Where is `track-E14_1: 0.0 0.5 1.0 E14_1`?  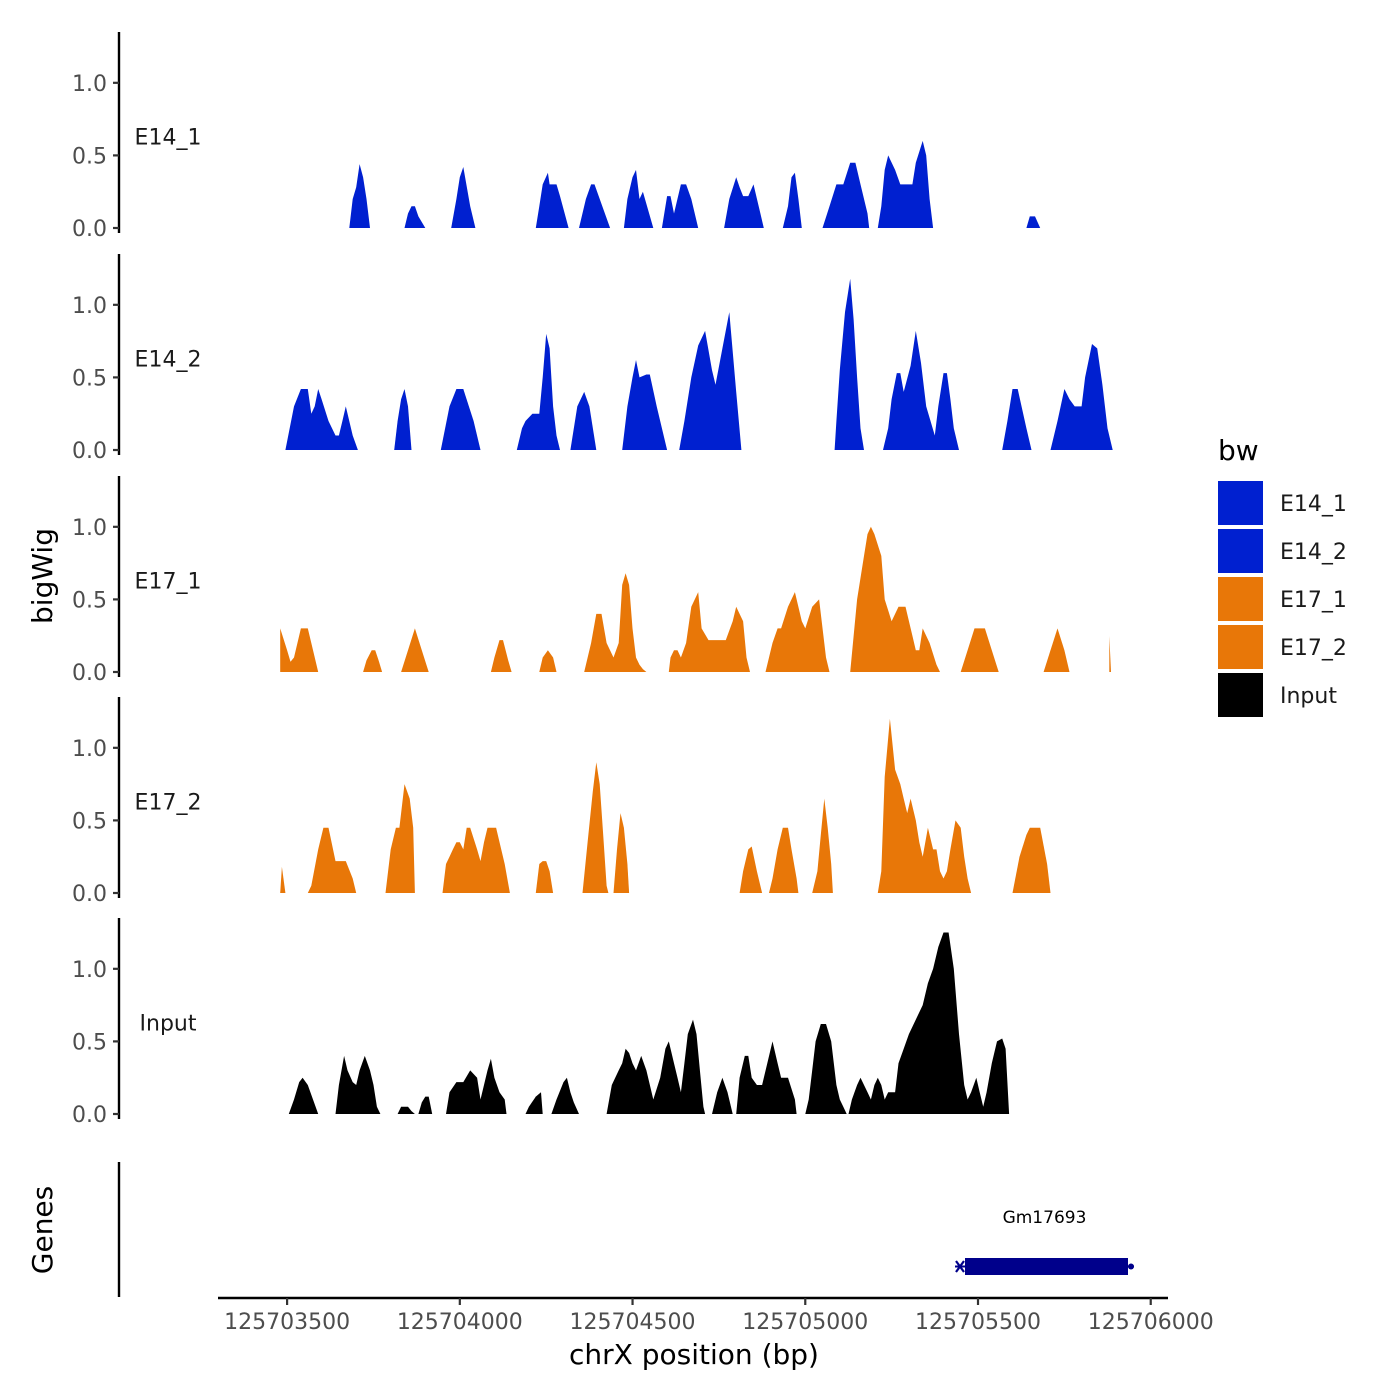 track-E14_1: 0.0 0.5 1.0 E14_1 is located at coordinates (556, 137).